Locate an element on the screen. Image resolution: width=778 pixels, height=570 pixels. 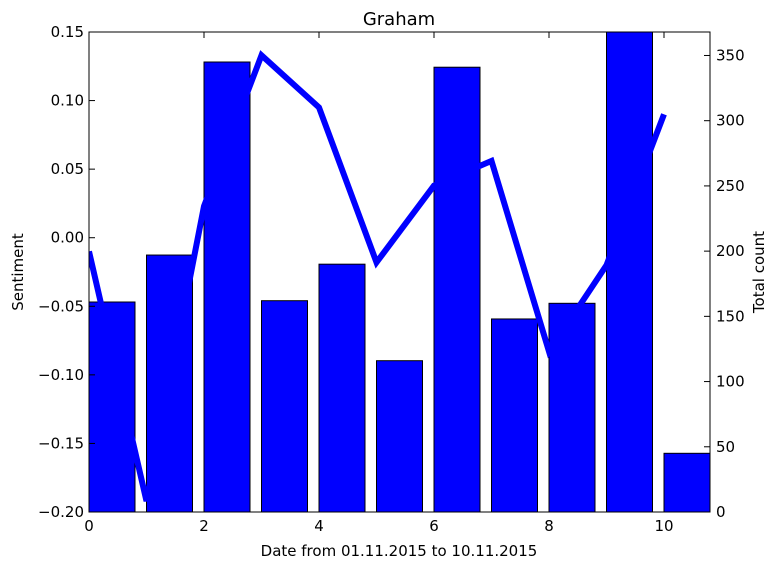
x-tick-label: 2 is located at coordinates (204, 526).